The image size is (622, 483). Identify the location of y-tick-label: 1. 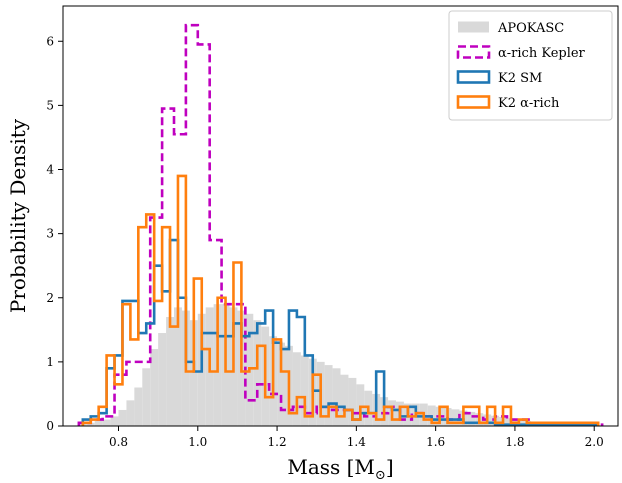
(50, 362).